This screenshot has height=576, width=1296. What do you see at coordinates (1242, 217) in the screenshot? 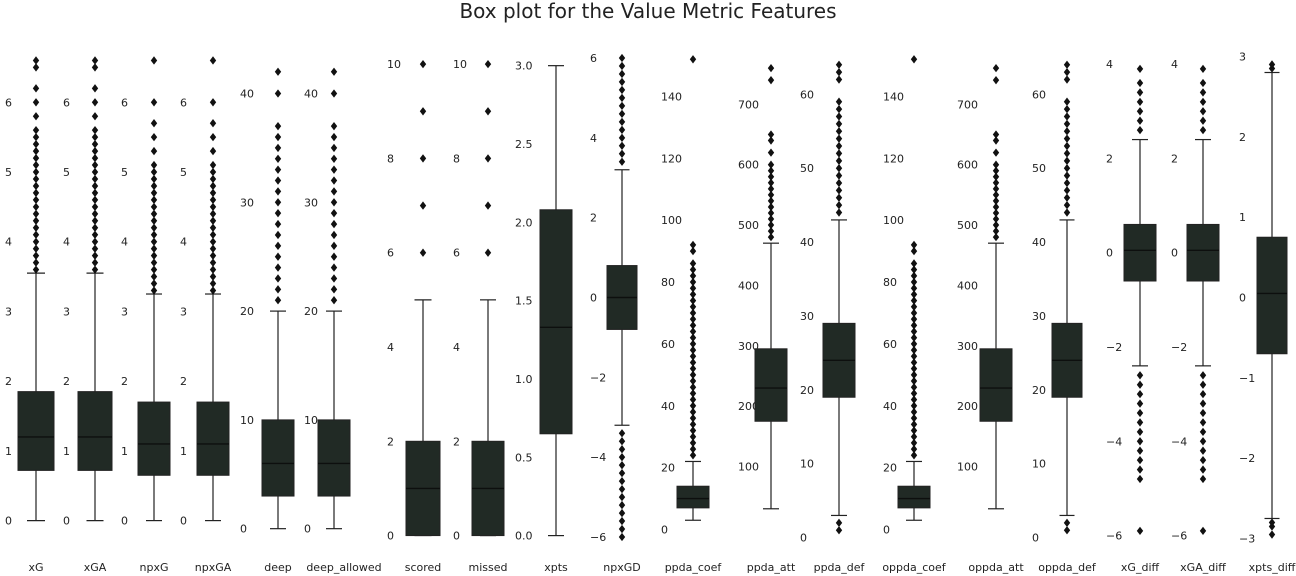
I see `tick-label-xpts_diff: 1` at bounding box center [1242, 217].